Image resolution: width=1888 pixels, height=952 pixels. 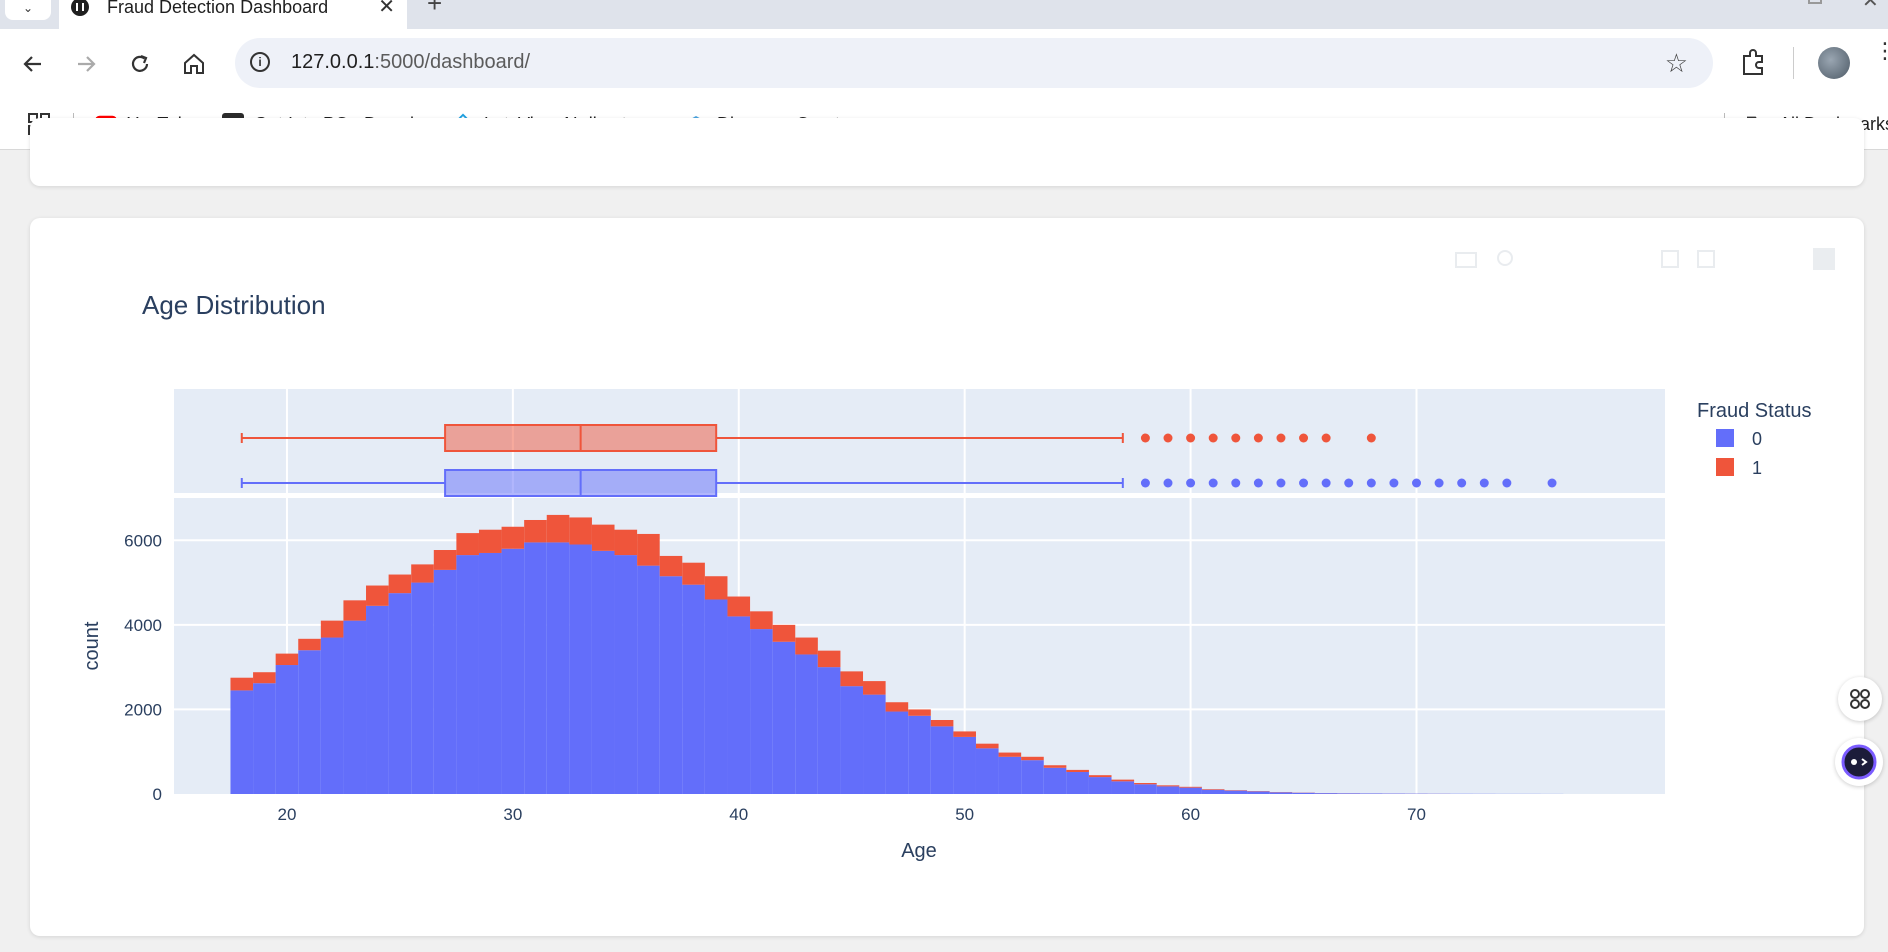 What do you see at coordinates (260, 62) in the screenshot?
I see `site-info-icon: i` at bounding box center [260, 62].